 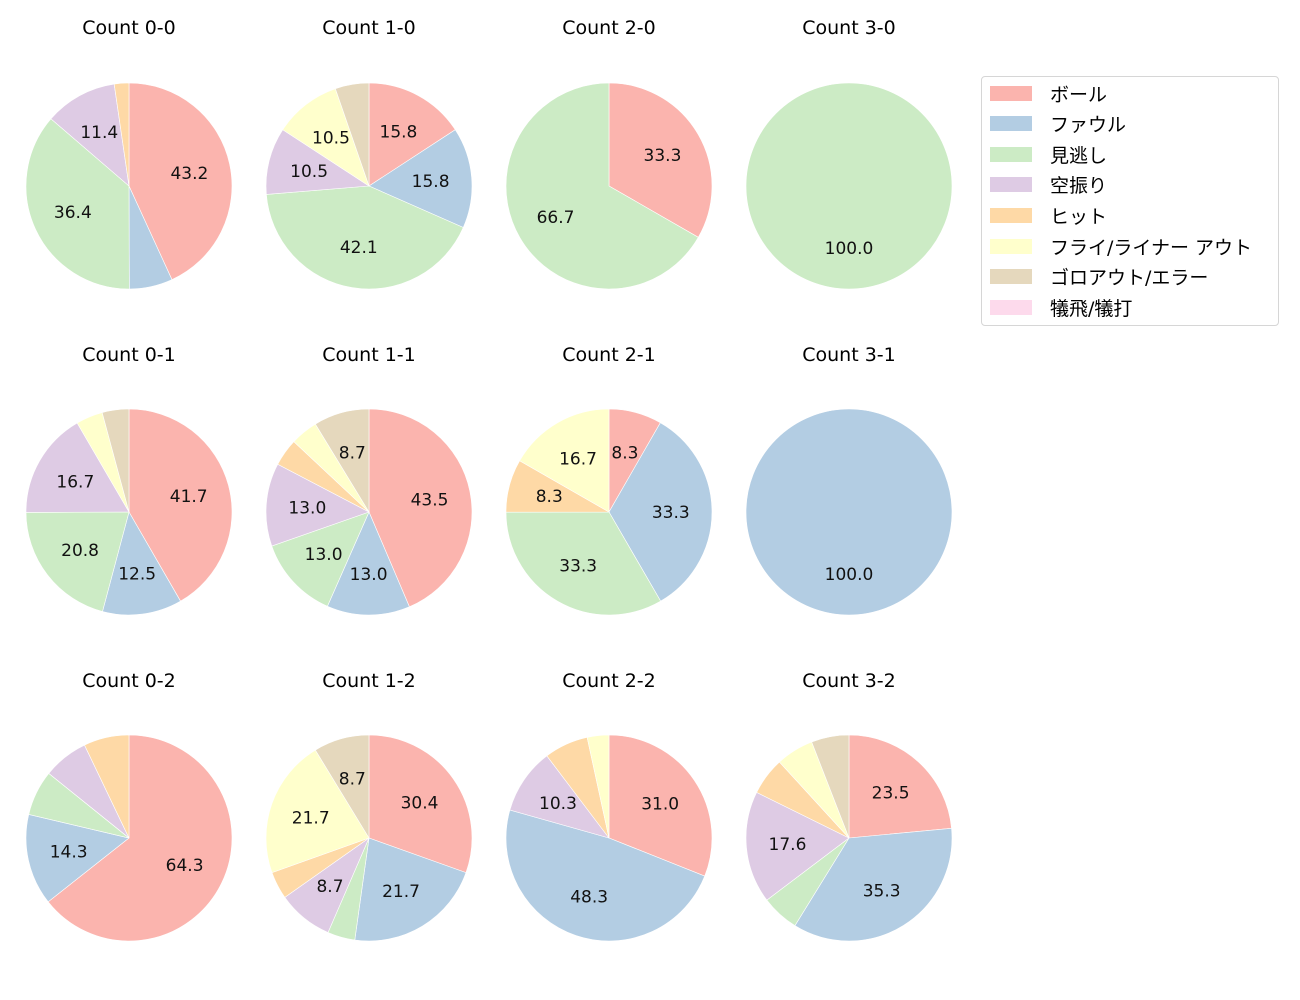 I want to click on pie-title: Count 0-2, so click(x=129, y=681).